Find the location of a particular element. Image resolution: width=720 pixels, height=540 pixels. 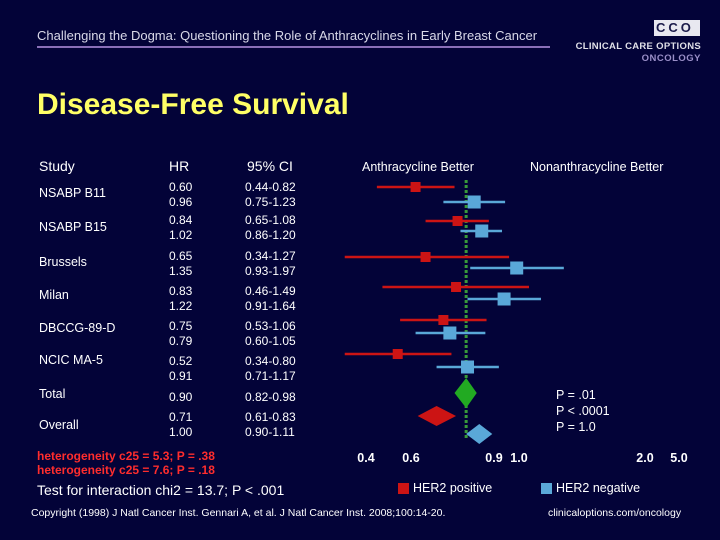

study-name: NSABP B11 is located at coordinates (72, 193).